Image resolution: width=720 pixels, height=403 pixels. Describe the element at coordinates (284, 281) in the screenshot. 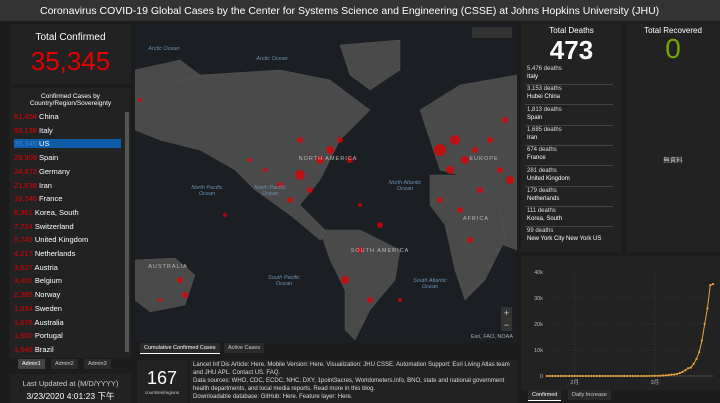

I see `map-label: South Pacific Ocean` at that location.